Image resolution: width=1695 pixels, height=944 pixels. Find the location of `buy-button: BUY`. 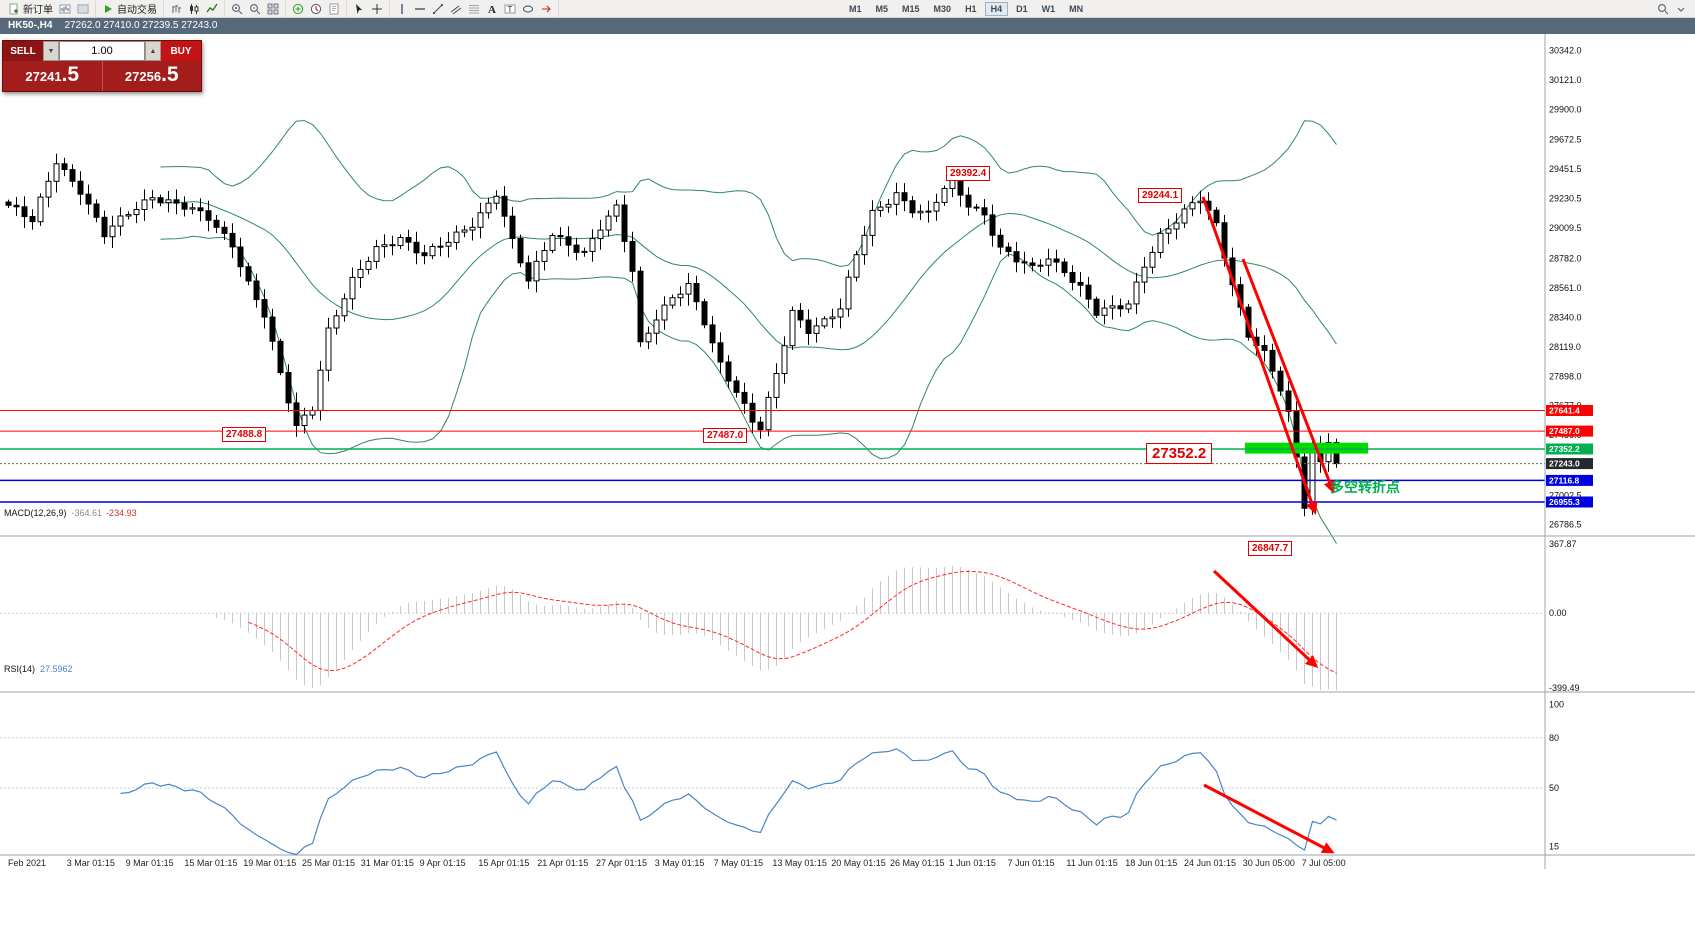

buy-button: BUY is located at coordinates (181, 51).